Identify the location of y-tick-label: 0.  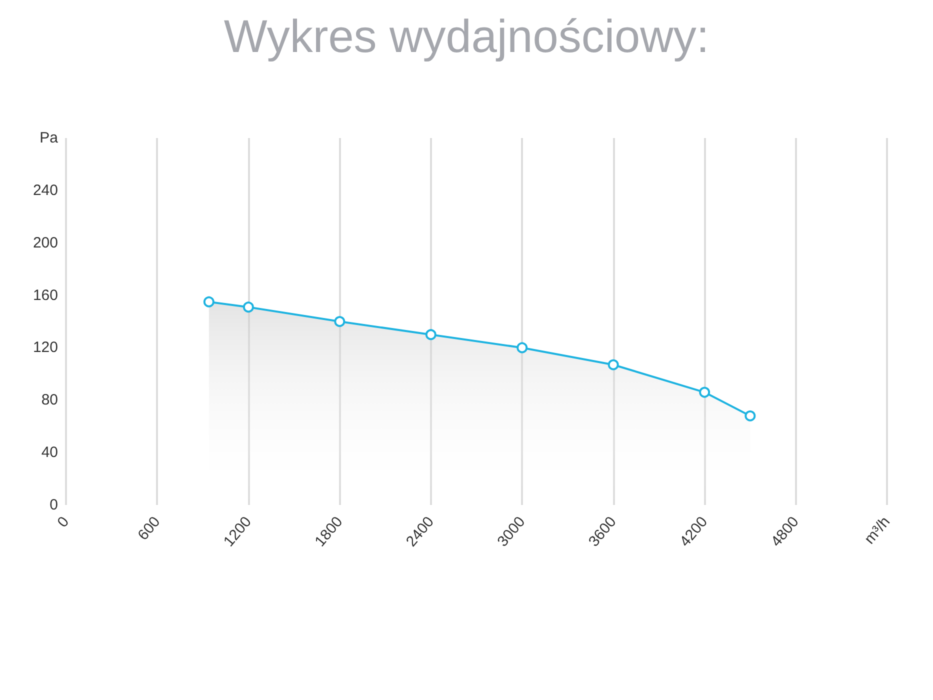
(54, 505).